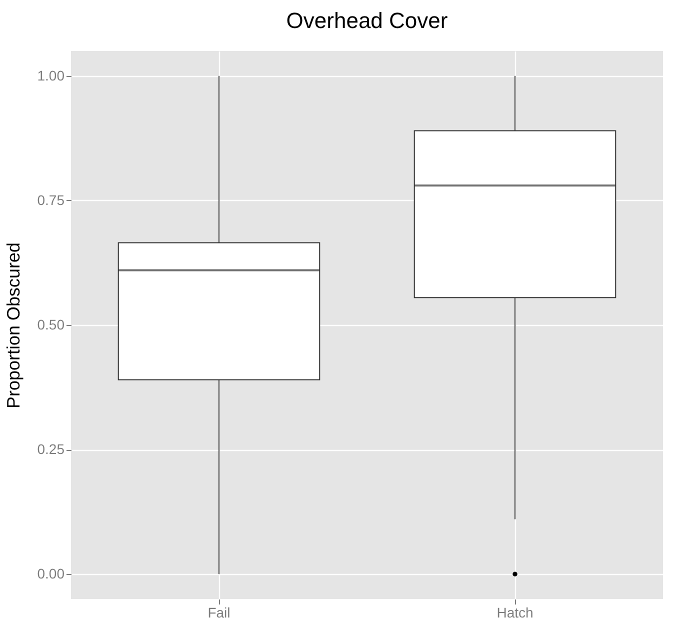 Image resolution: width=674 pixels, height=636 pixels. What do you see at coordinates (219, 612) in the screenshot?
I see `x-tick-label: Fail` at bounding box center [219, 612].